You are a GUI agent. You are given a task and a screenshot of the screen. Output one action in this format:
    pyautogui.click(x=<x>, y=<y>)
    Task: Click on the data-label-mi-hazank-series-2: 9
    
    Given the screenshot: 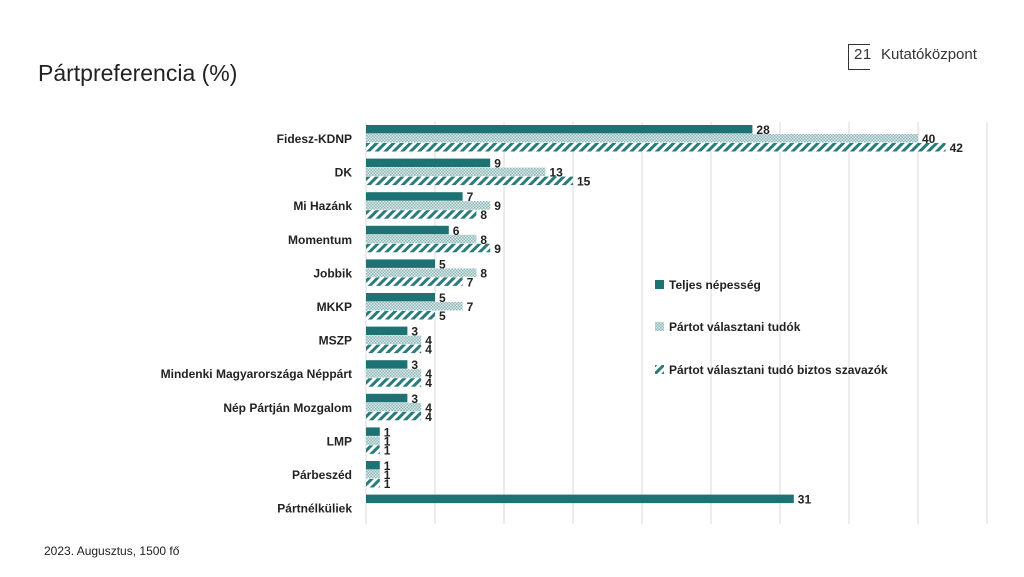 What is the action you would take?
    pyautogui.click(x=497, y=206)
    